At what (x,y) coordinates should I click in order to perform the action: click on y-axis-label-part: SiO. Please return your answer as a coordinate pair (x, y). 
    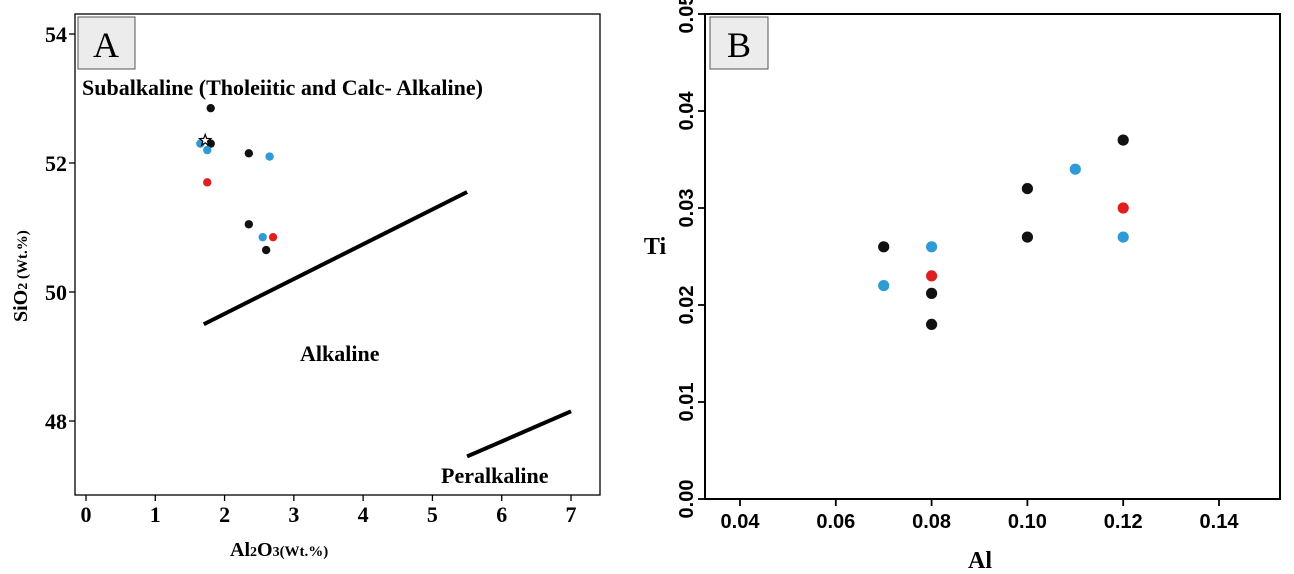
    Looking at the image, I should click on (21, 306).